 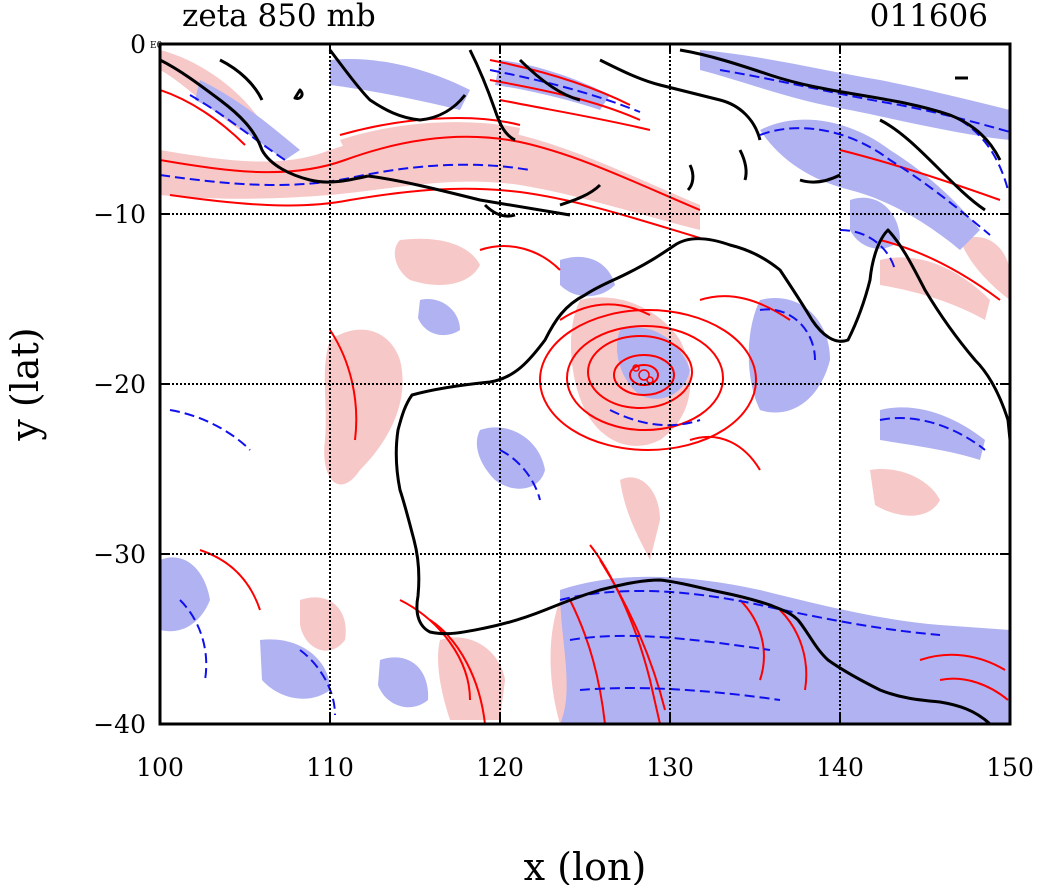 I want to click on y-tick-label: −30, so click(x=119, y=554).